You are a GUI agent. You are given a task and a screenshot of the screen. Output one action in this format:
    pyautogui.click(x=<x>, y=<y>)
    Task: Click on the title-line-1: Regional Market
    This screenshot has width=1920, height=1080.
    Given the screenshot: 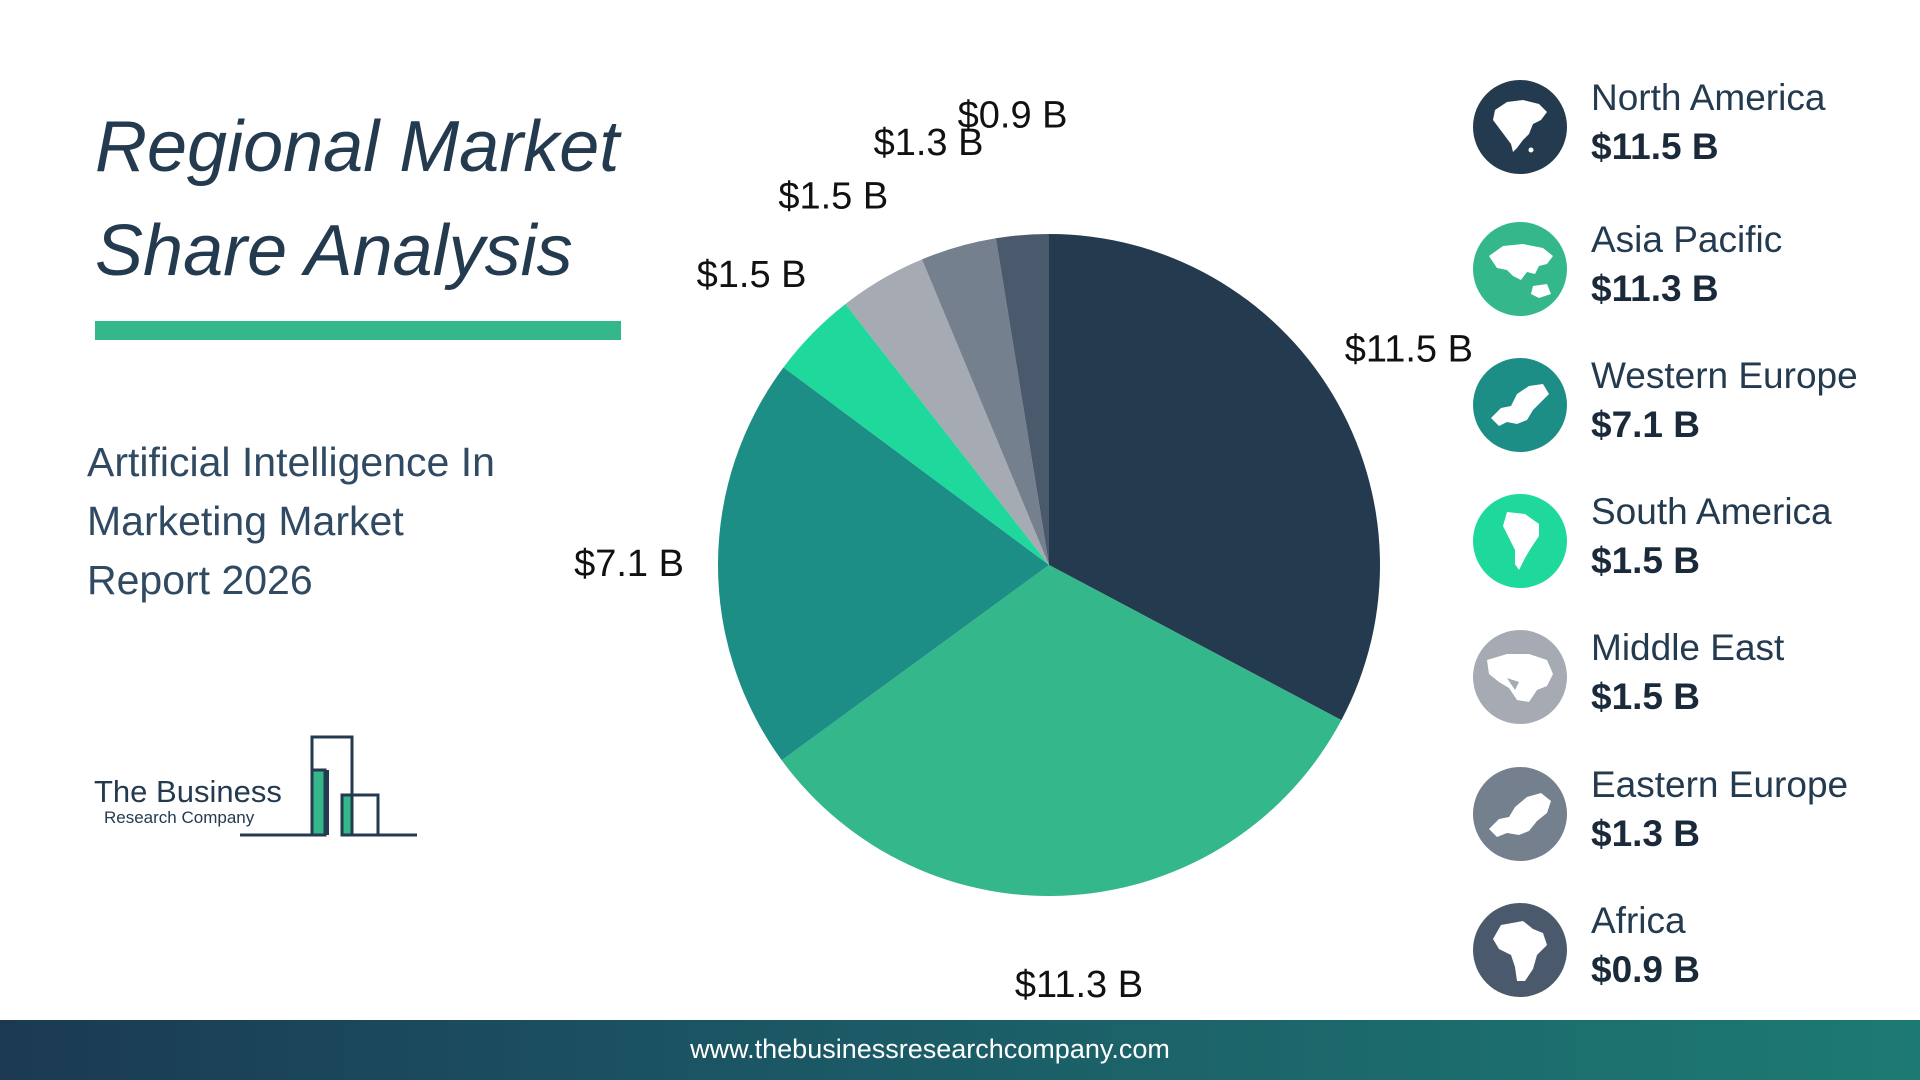 What is the action you would take?
    pyautogui.click(x=357, y=147)
    